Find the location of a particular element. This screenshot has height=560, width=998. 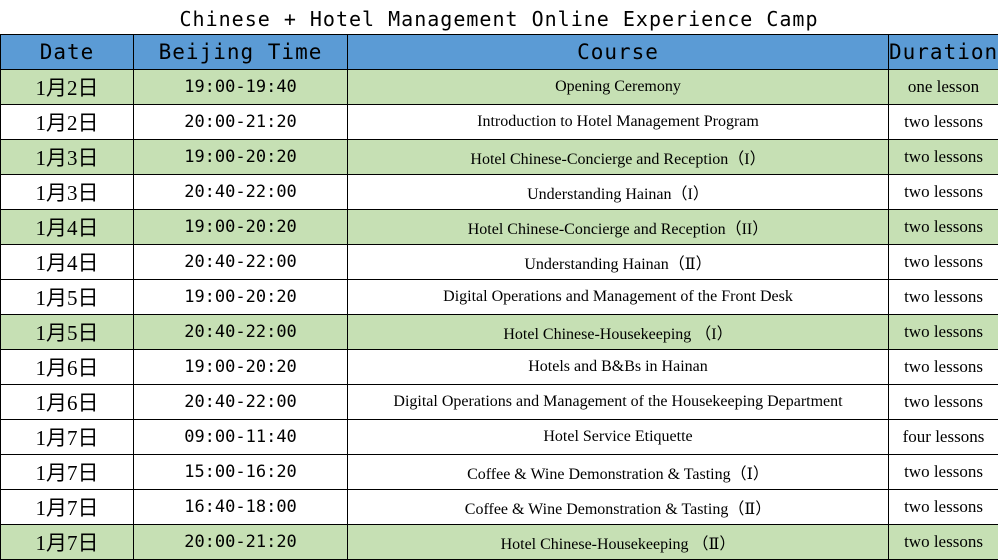

course-cell: Hotel Chinese-Housekeeping （I） is located at coordinates (618, 332).